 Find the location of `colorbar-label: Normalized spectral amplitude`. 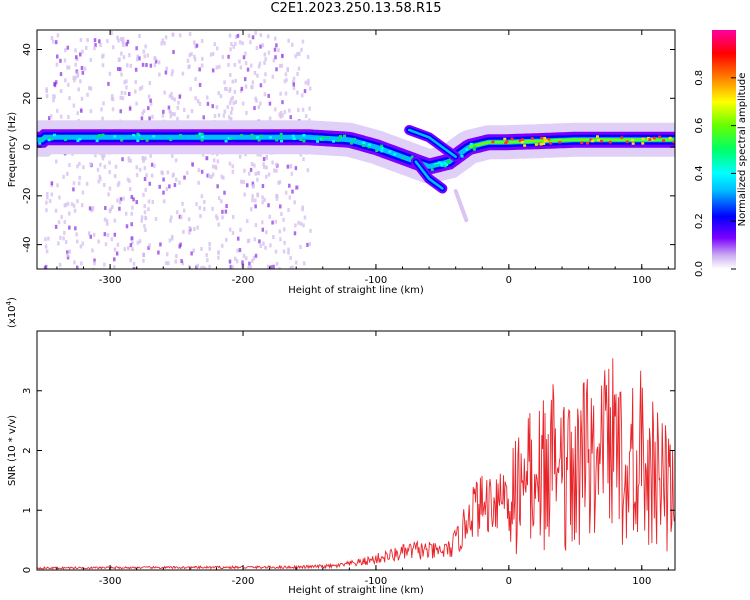

colorbar-label: Normalized spectral amplitude is located at coordinates (742, 150).